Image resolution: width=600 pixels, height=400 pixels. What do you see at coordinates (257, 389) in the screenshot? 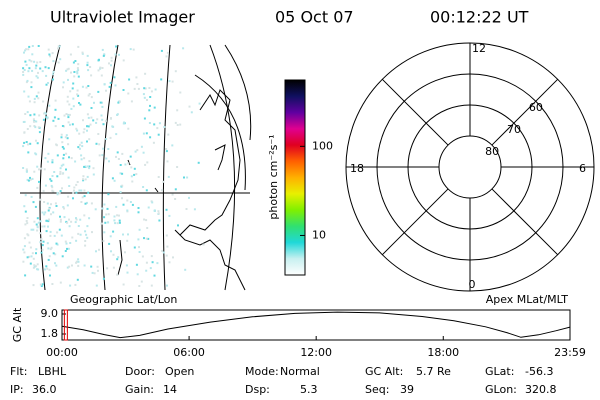
I see `field-label: Dsp:` at bounding box center [257, 389].